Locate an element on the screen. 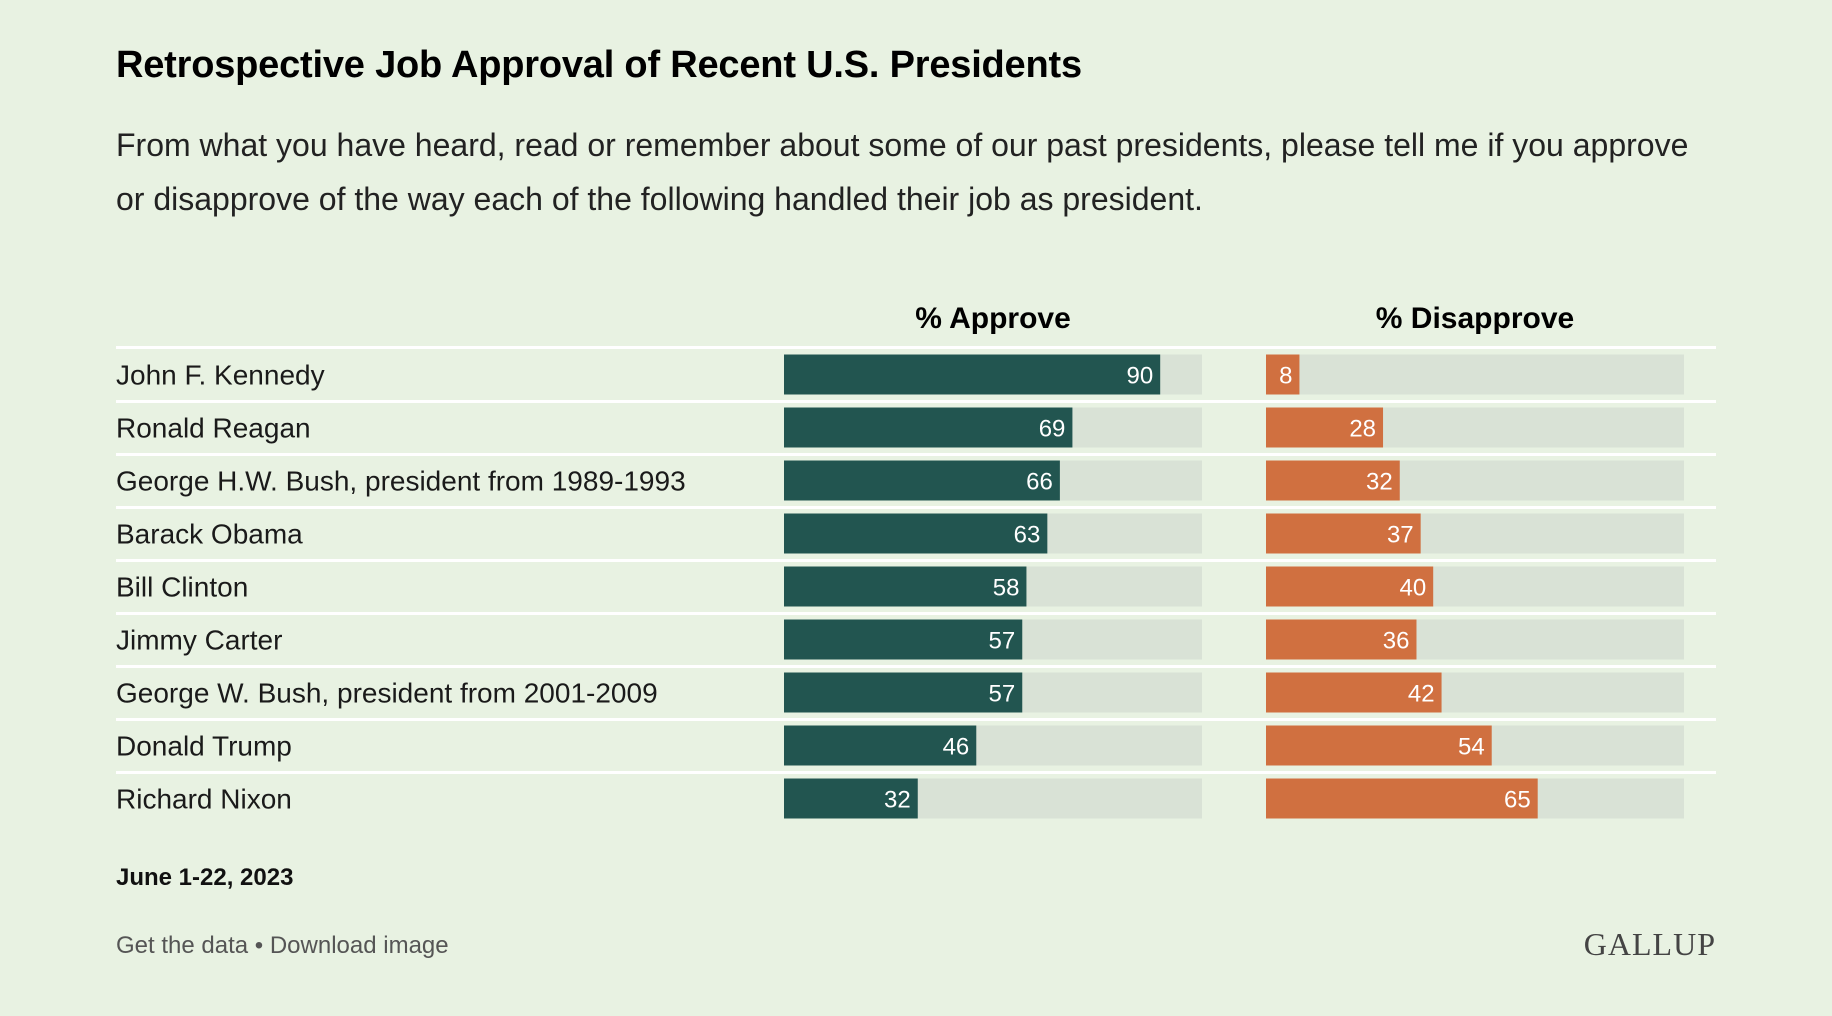 The width and height of the screenshot is (1832, 1016). row-label: Donald Trump is located at coordinates (204, 746).